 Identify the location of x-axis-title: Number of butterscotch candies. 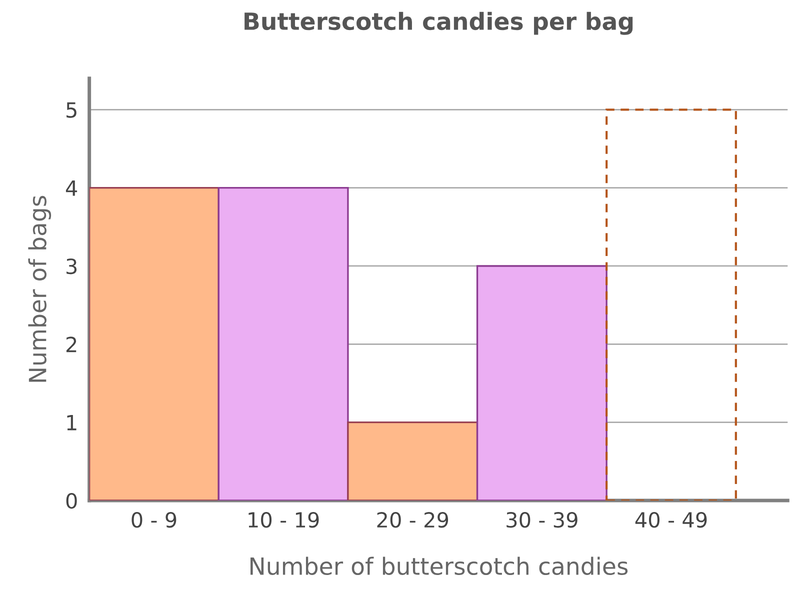
(439, 566).